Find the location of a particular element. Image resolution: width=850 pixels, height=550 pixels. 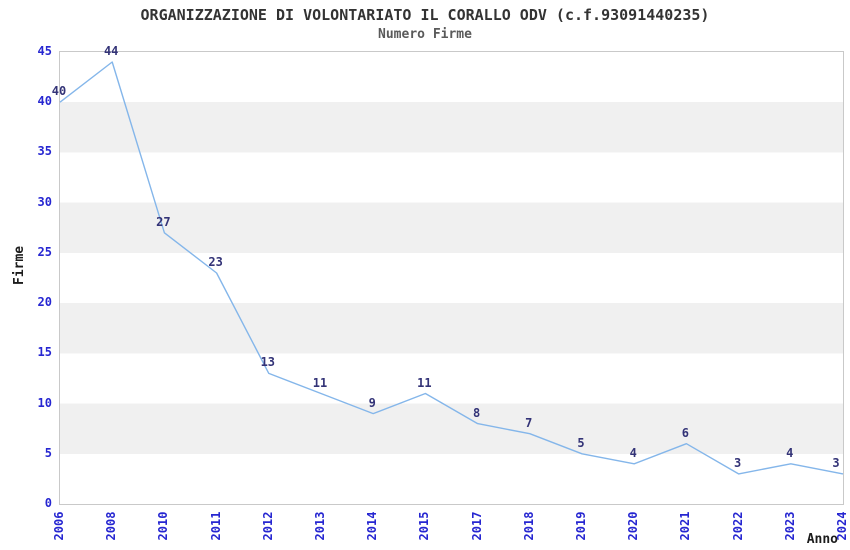

x-tick-label: 2015 is located at coordinates (424, 526).